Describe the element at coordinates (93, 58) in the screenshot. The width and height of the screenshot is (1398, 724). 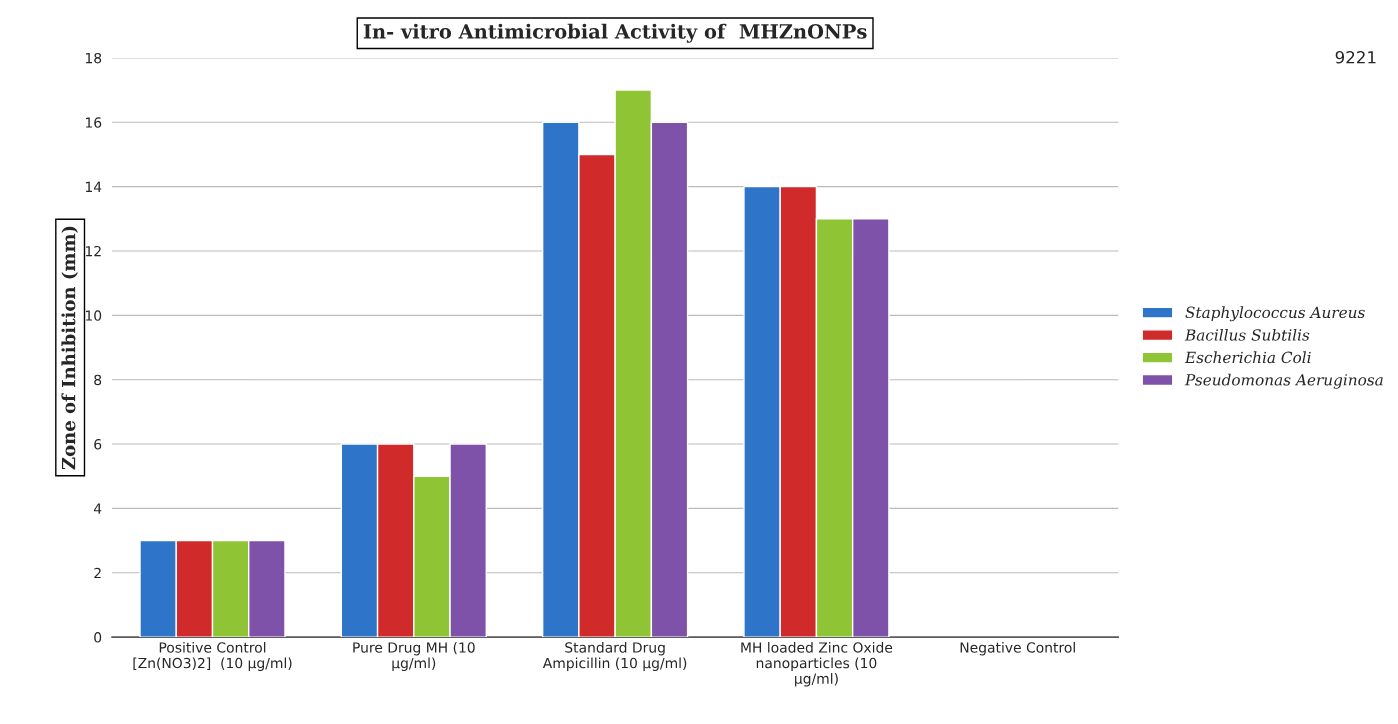
I see `y-tick-label: 18` at that location.